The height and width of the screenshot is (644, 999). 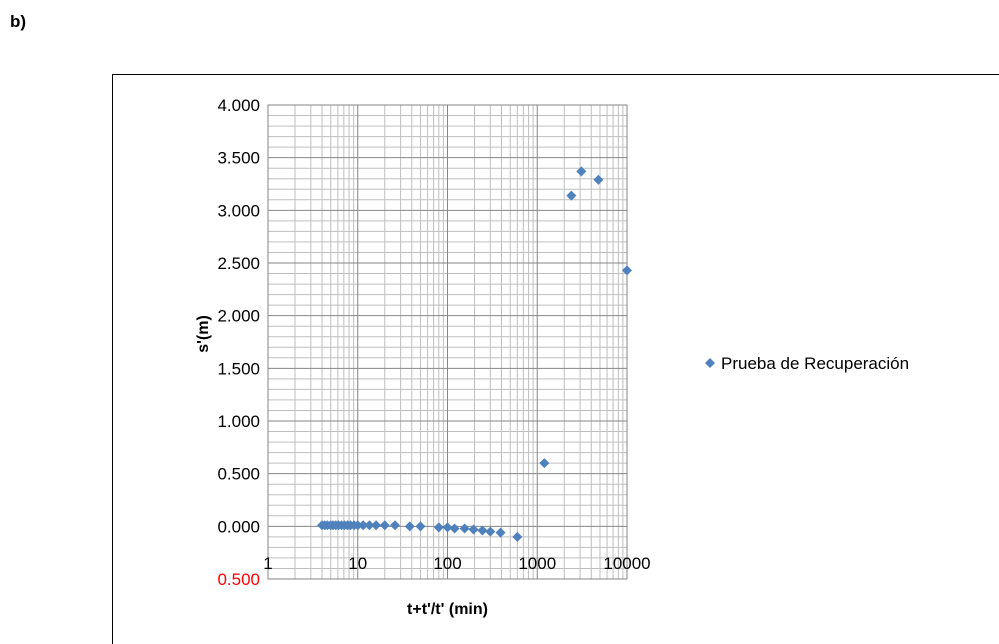 What do you see at coordinates (238, 526) in the screenshot?
I see `y-tick-label: 0.000` at bounding box center [238, 526].